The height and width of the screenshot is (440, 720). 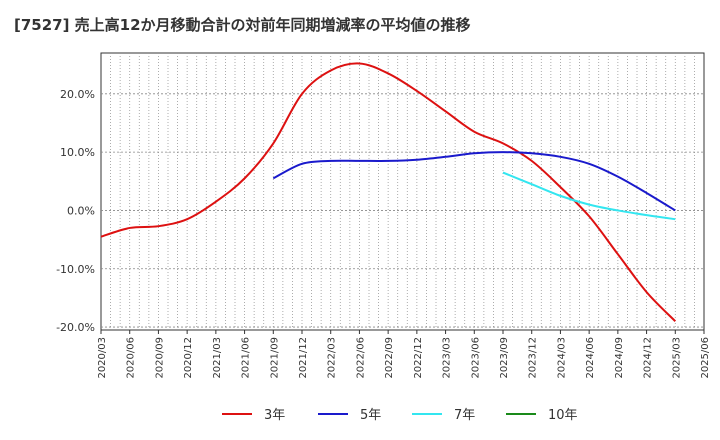 I want to click on chart-title: [7527] 売上高12か月移動合計の対前年同期増減率の平均値の推移, so click(x=242, y=25).